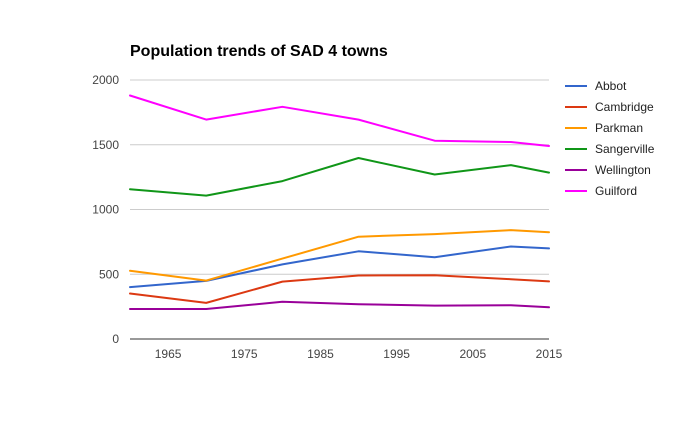  I want to click on y-tick-label: 0, so click(115, 339).